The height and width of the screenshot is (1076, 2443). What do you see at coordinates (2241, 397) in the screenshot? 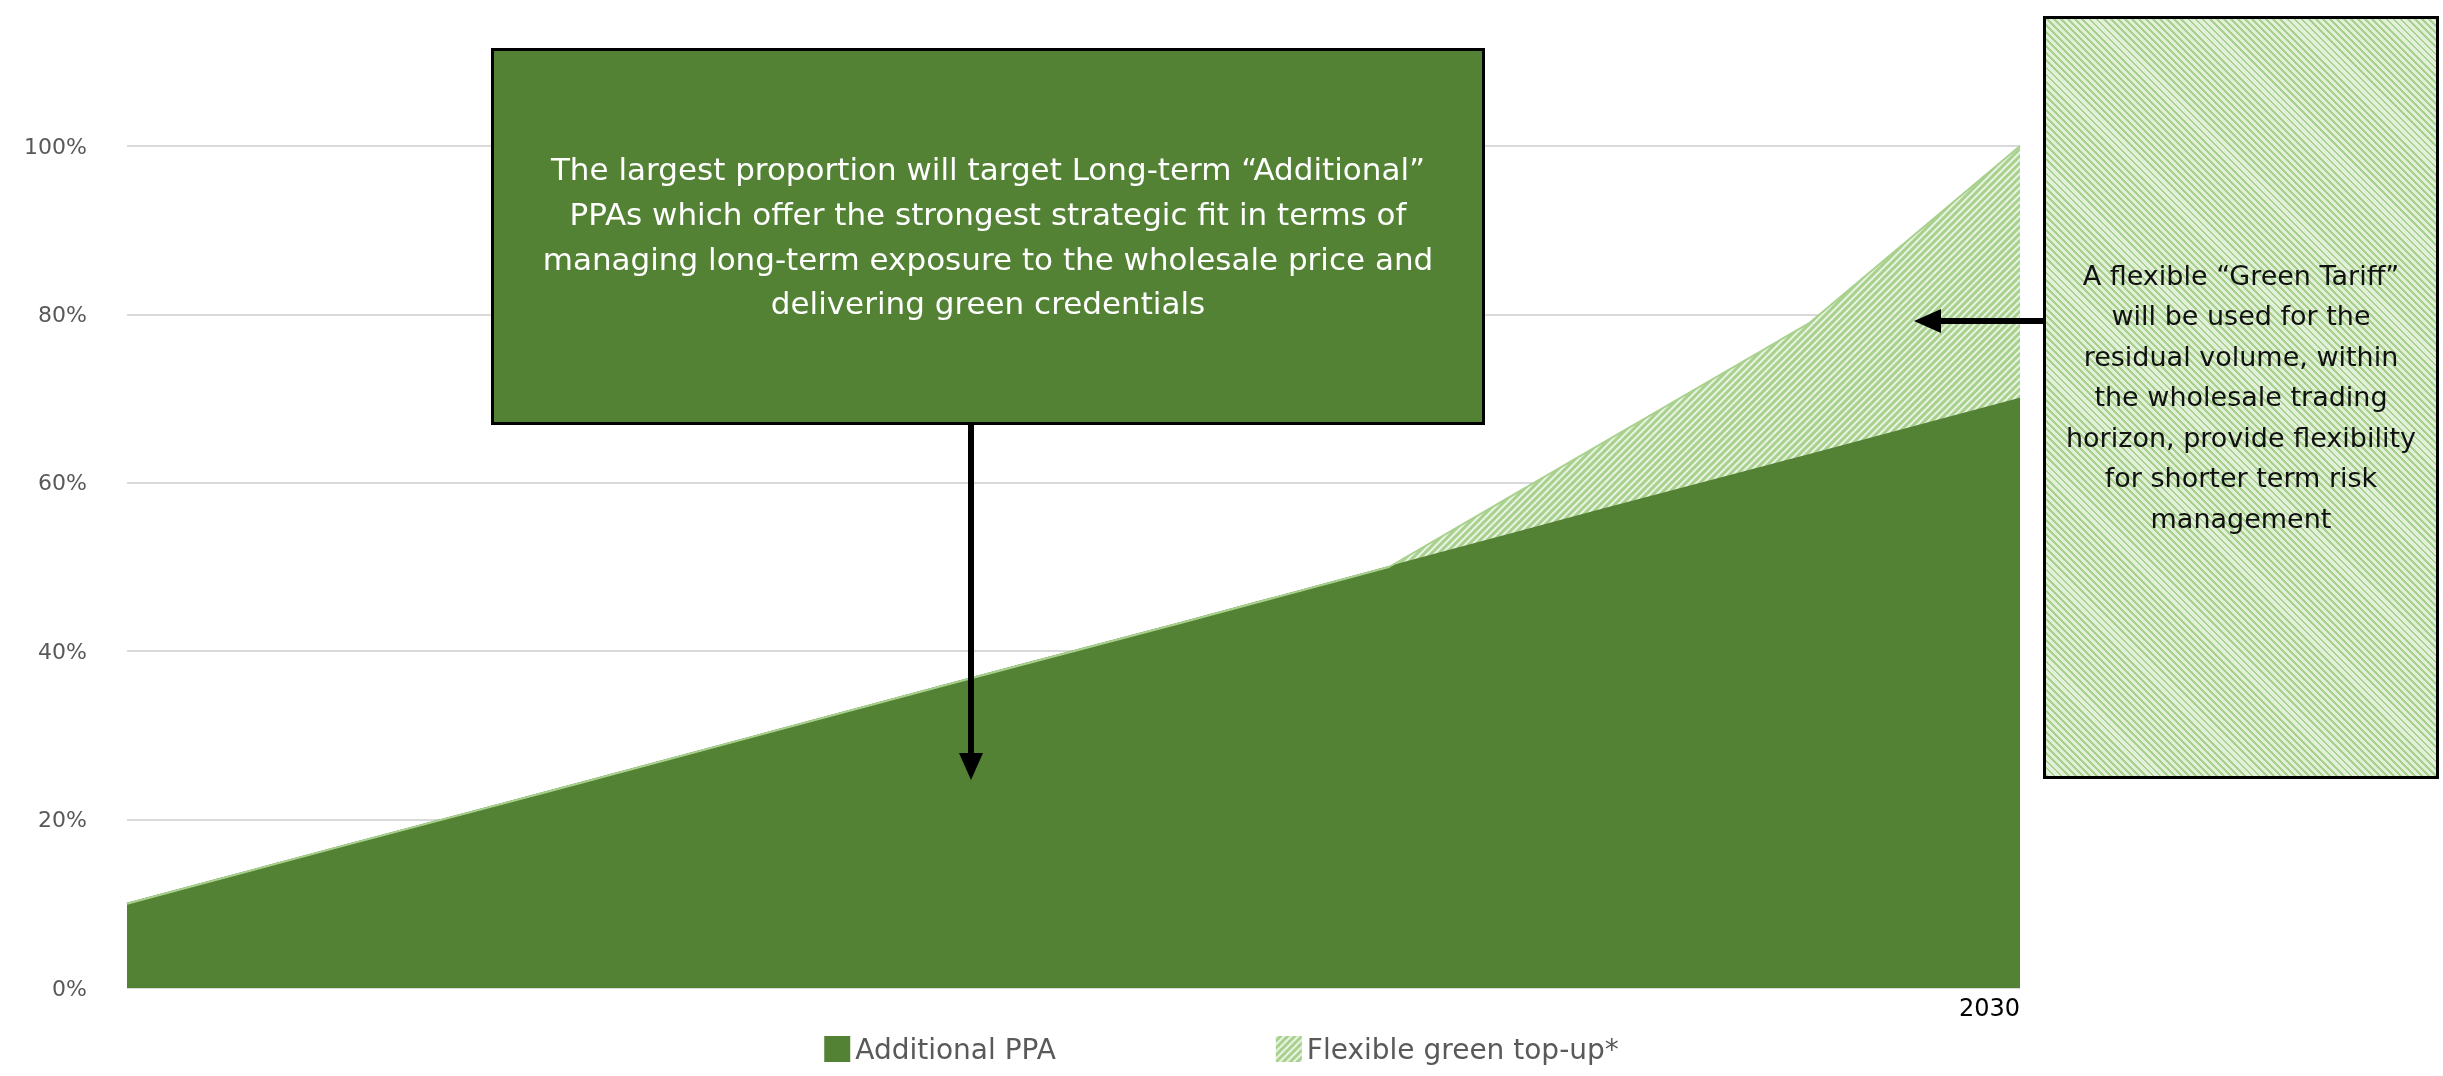
I see `callout-box: A flexible “Green Tariff” will be used for the residual volume, within the wholesale trading horizon, provide flexibility for shorter term risk management` at bounding box center [2241, 397].